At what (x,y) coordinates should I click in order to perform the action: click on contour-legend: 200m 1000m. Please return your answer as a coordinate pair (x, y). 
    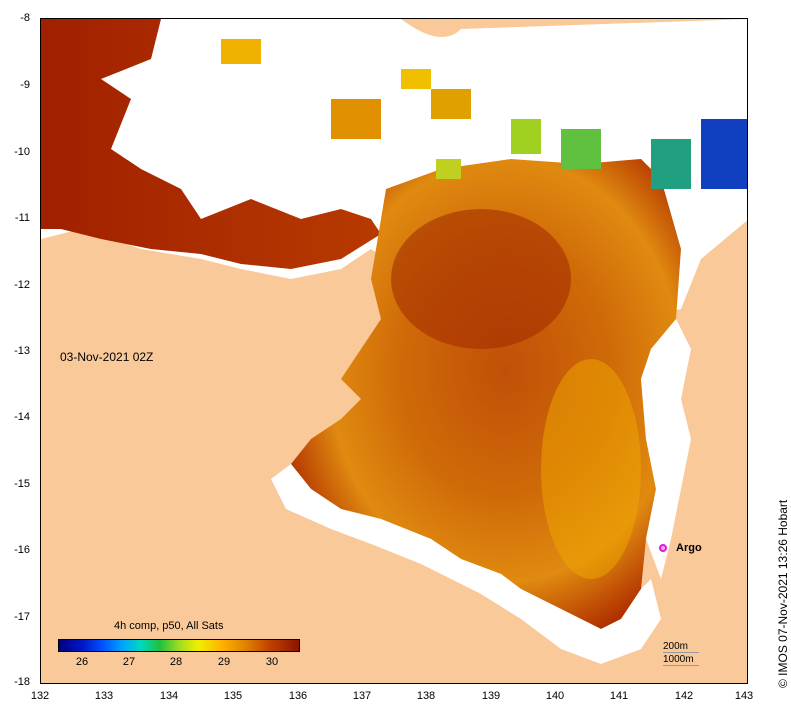
    Looking at the image, I should click on (681, 653).